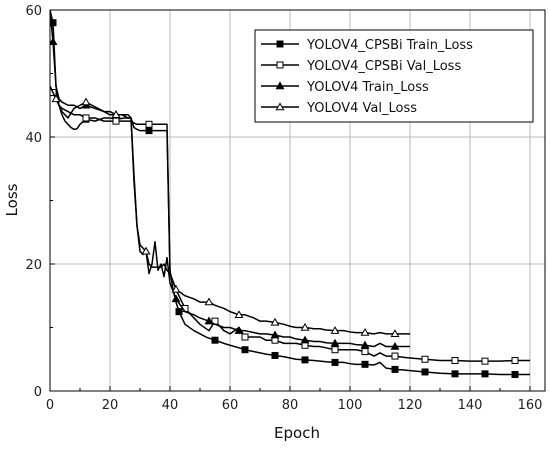 Image resolution: width=550 pixels, height=449 pixels. I want to click on legend-item: YOLOV4 Val_Loss, so click(339, 108).